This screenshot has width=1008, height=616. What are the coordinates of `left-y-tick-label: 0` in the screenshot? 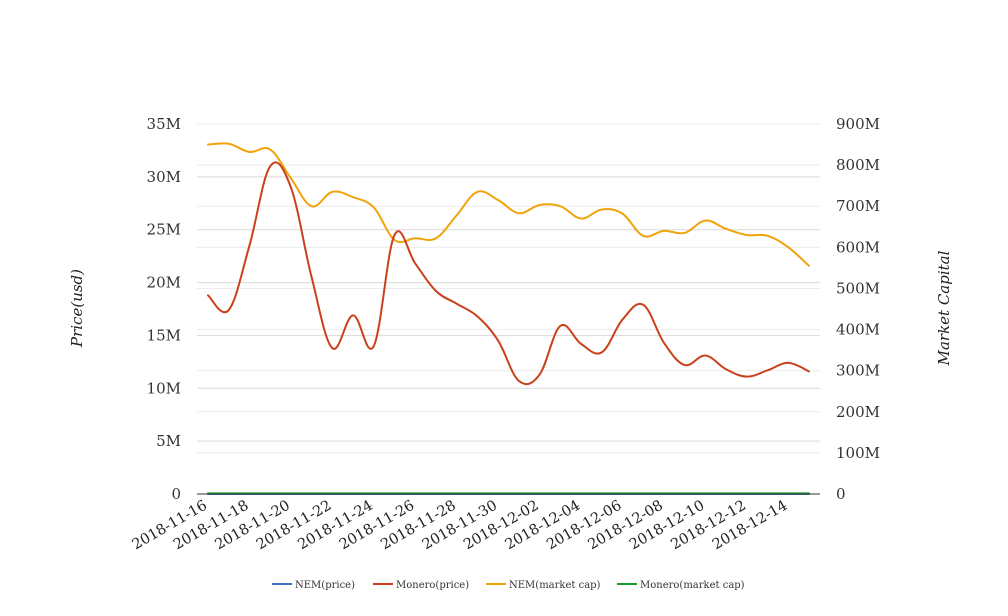 It's located at (176, 494).